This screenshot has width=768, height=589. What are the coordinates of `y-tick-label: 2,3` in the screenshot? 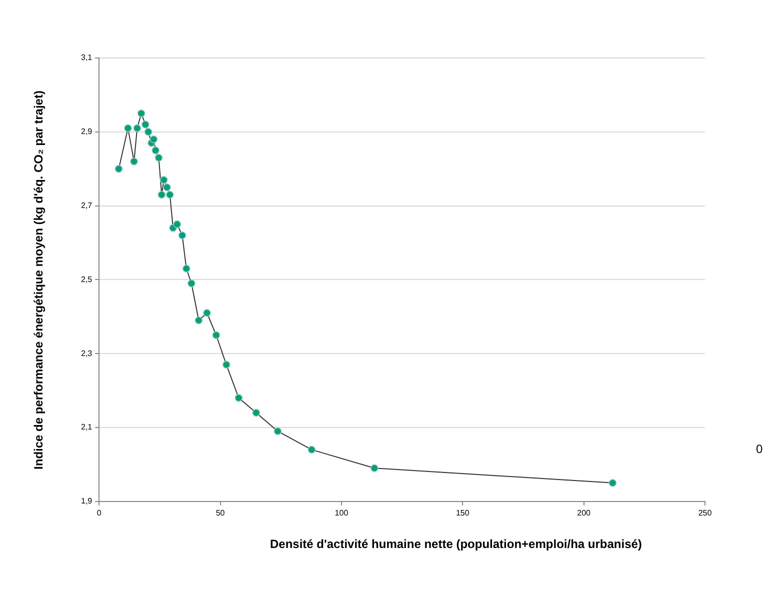 It's located at (86, 353).